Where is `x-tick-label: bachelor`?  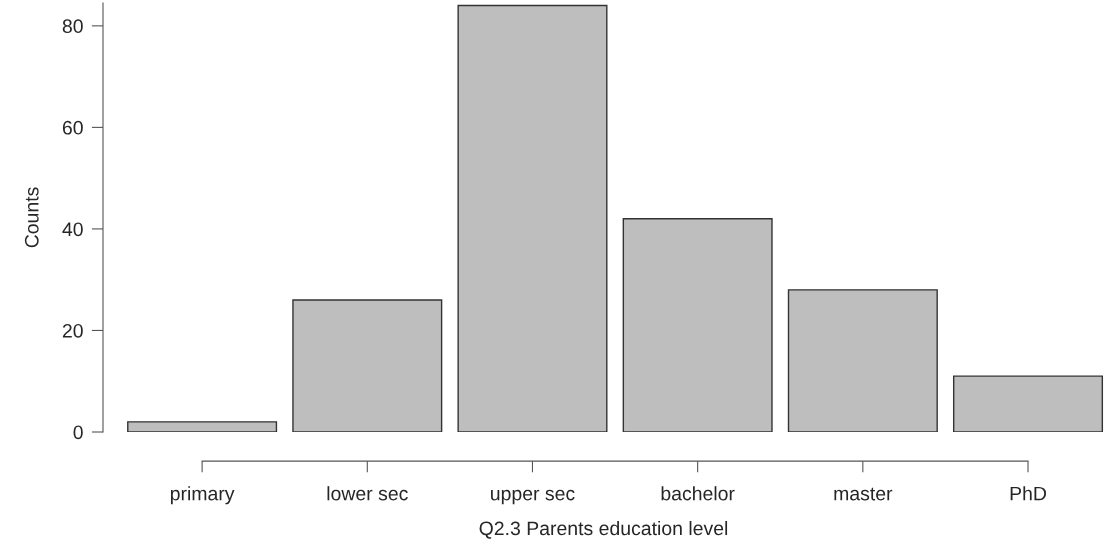
x-tick-label: bachelor is located at coordinates (698, 493).